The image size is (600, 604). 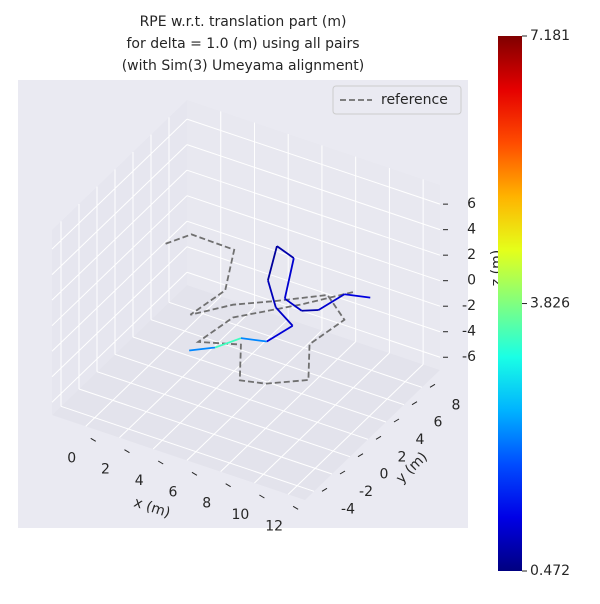 I want to click on x-tick-label: 0, so click(x=71, y=458).